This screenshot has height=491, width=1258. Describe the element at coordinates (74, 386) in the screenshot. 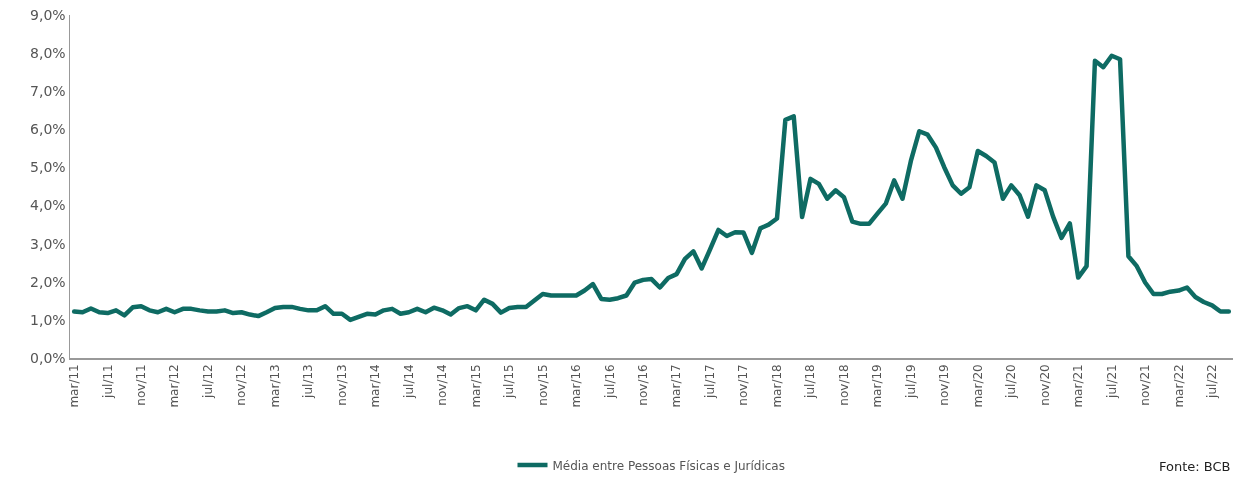

I see `x-tick-label: mar/11` at that location.